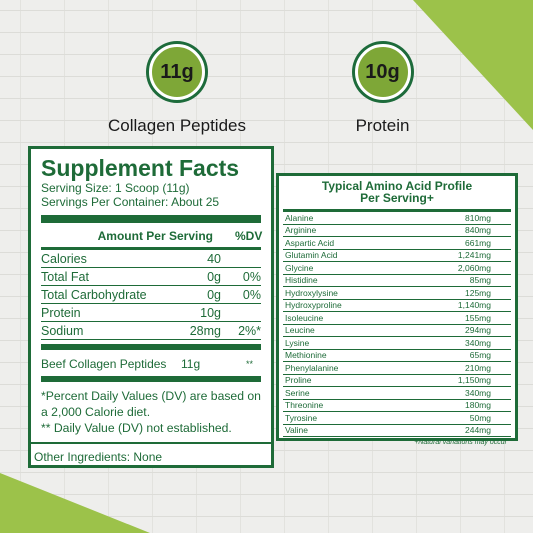  I want to click on nutrient-amount: 10g, so click(210, 312).